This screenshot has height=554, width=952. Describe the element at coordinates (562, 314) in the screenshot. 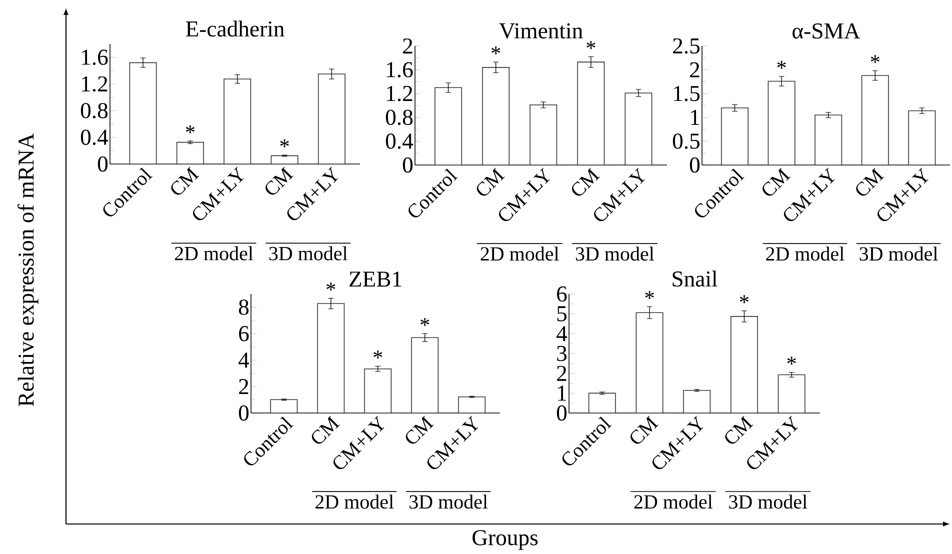

I see `y-tick-label: 5` at that location.